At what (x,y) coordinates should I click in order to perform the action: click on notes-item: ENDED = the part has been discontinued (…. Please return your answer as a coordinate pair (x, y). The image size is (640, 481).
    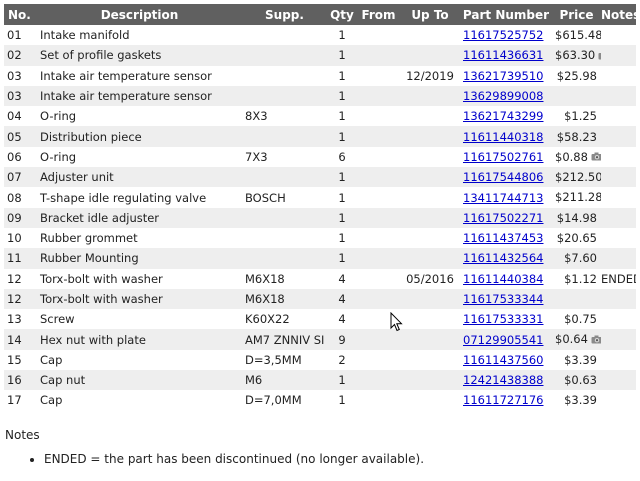
    Looking at the image, I should click on (234, 459).